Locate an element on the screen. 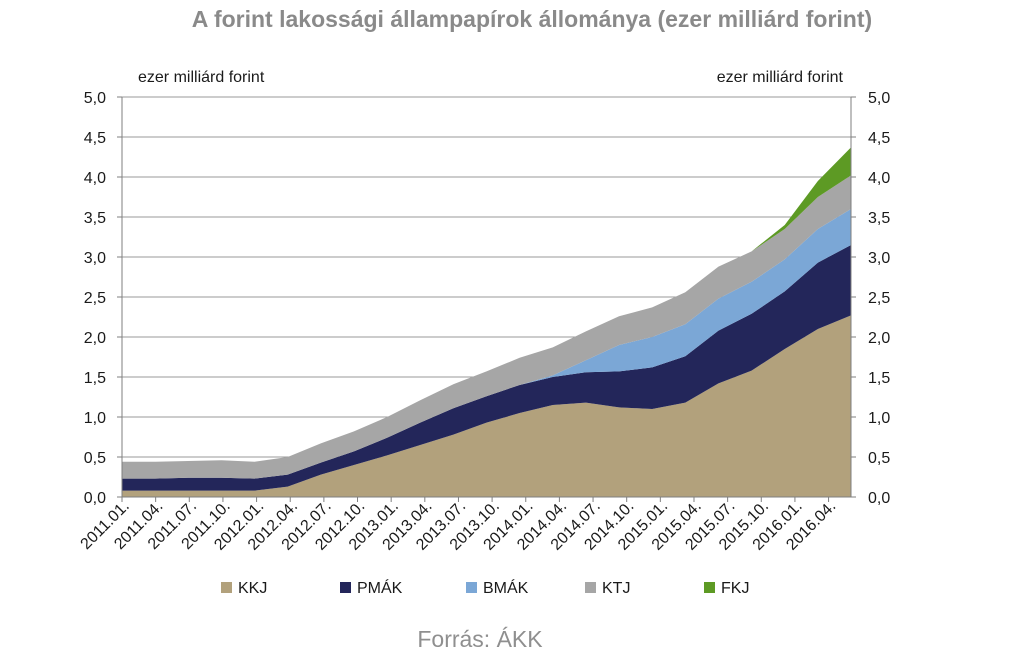  y-ticks-left: 0,0 0,5 1,0 1,5 2,0 2,5 3,0 3,5 4,0 4,5 5,0 is located at coordinates (103, 298).